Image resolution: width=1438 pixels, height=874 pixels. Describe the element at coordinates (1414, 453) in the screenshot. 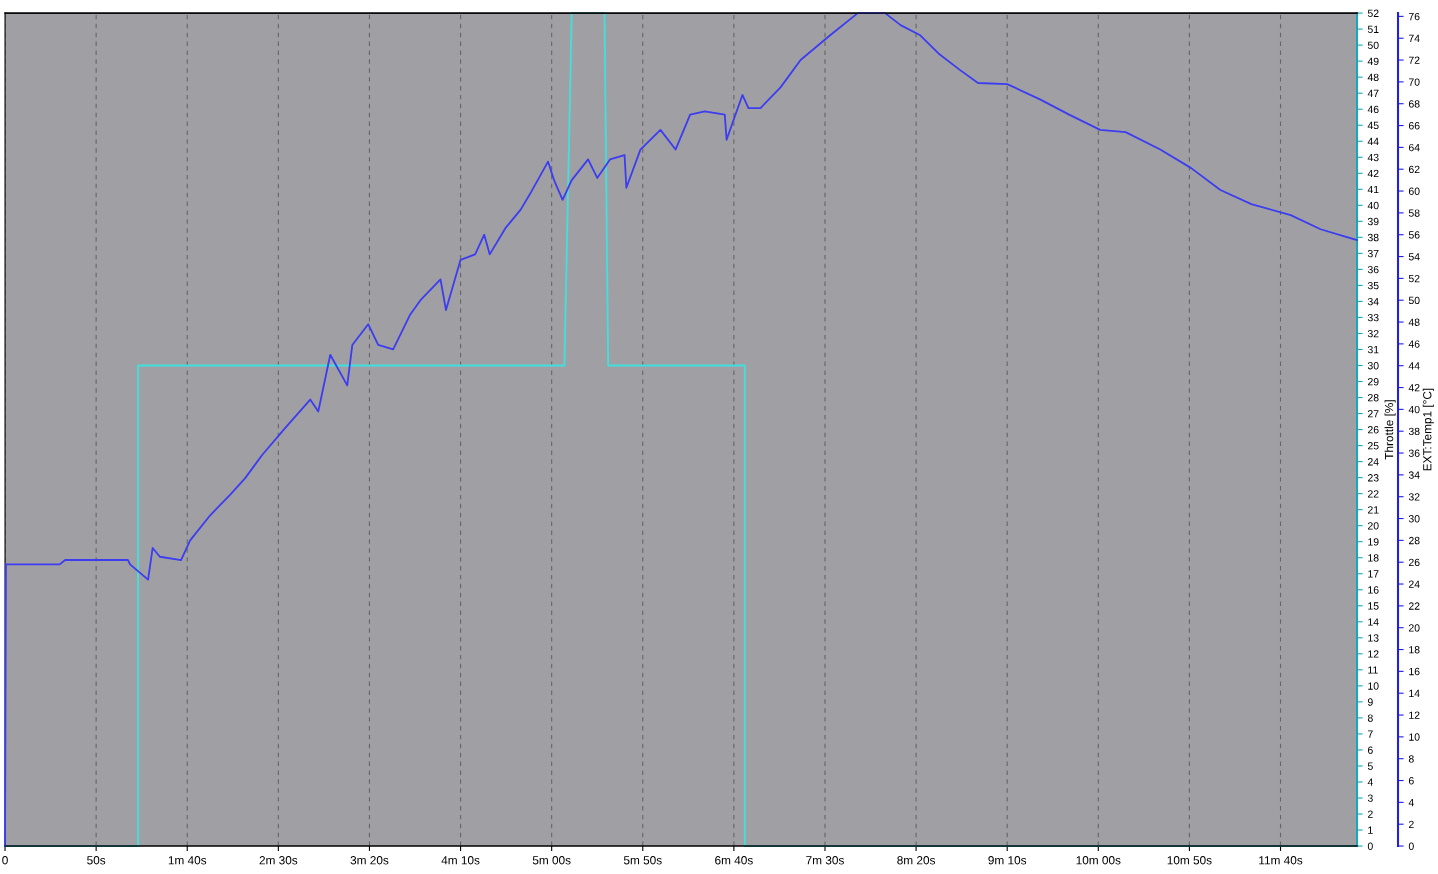

I see `y2-tick-label: 36` at that location.